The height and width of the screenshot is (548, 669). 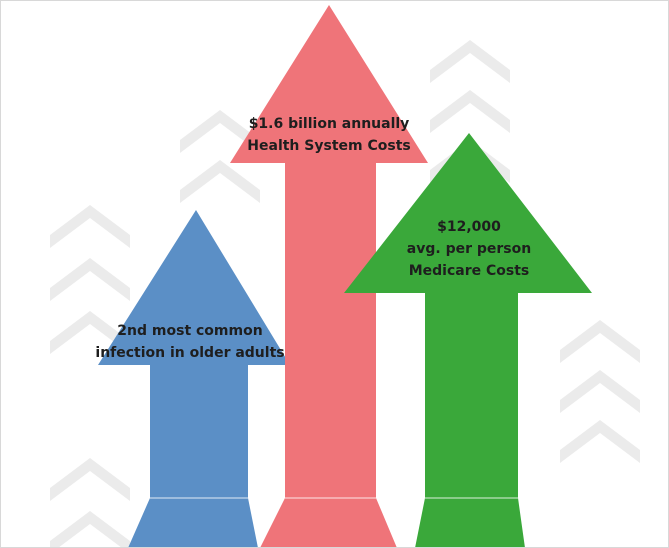 What do you see at coordinates (329, 124) in the screenshot?
I see `red-arrow-label-line1: $1.6 billion annually` at bounding box center [329, 124].